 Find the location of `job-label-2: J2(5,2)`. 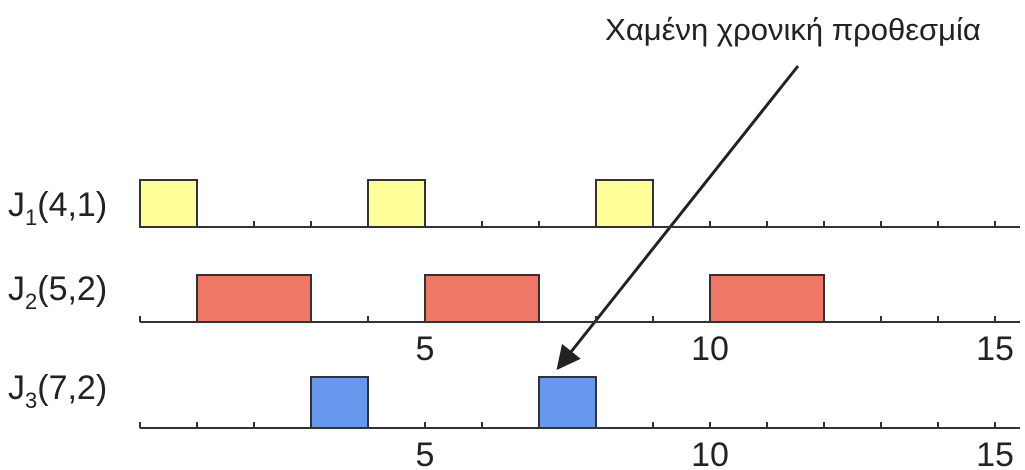

job-label-2: J2(5,2) is located at coordinates (57, 292).